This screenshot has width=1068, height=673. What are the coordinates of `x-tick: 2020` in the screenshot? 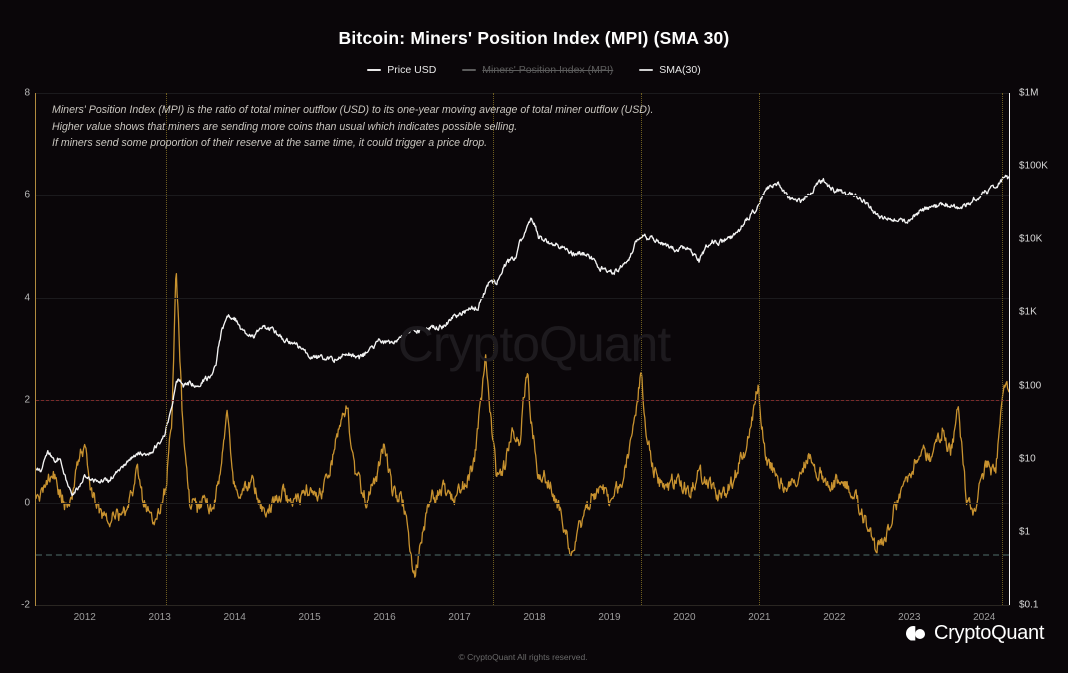 It's located at (684, 617).